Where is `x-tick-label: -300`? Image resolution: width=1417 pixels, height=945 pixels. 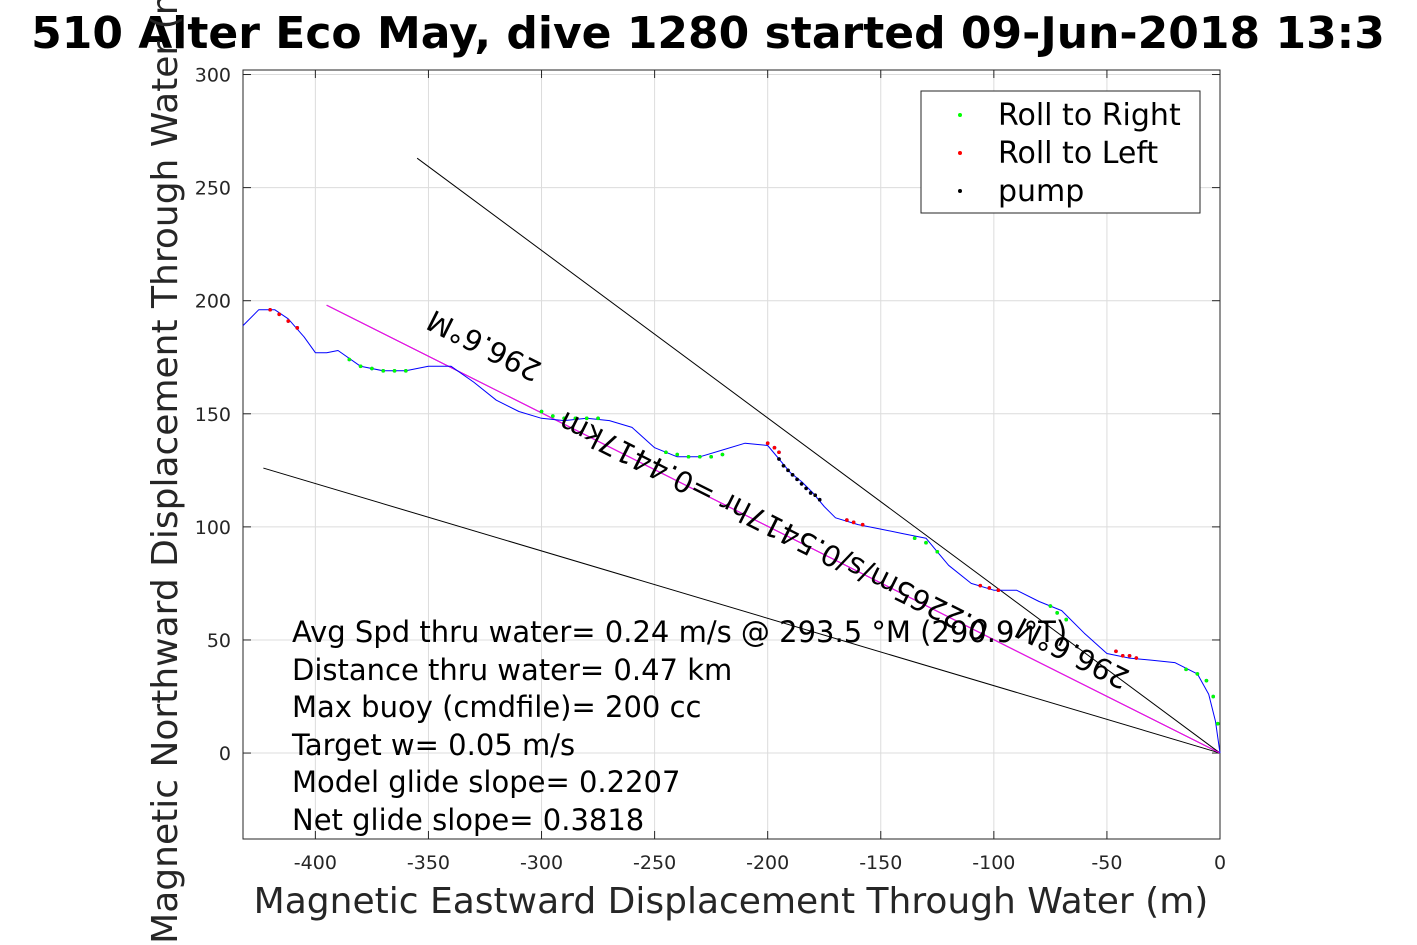 x-tick-label: -300 is located at coordinates (541, 863).